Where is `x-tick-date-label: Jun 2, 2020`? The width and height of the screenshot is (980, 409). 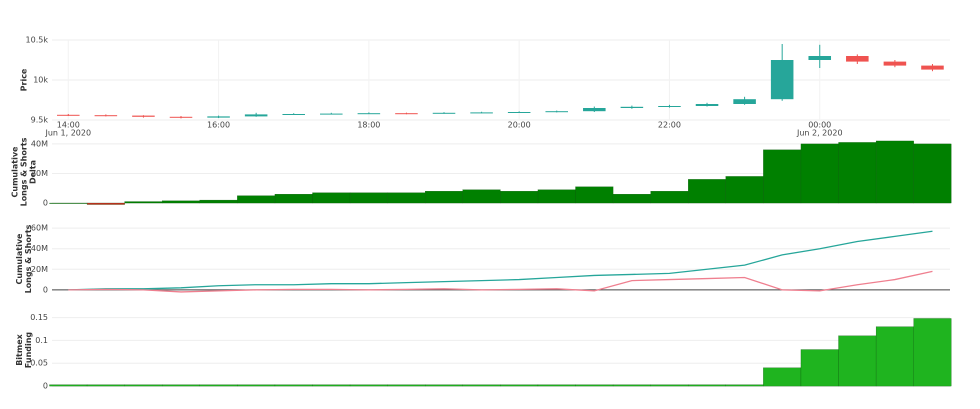 x-tick-date-label: Jun 2, 2020 is located at coordinates (819, 133).